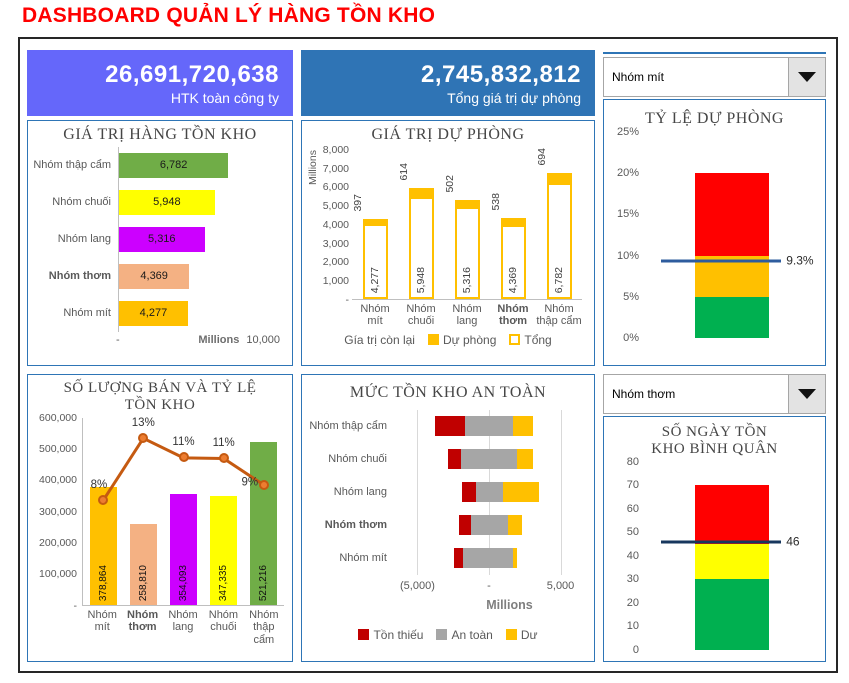  Describe the element at coordinates (627, 235) in the screenshot. I see `y-axis: 25% 20% 15% 10% 5% 0%` at that location.